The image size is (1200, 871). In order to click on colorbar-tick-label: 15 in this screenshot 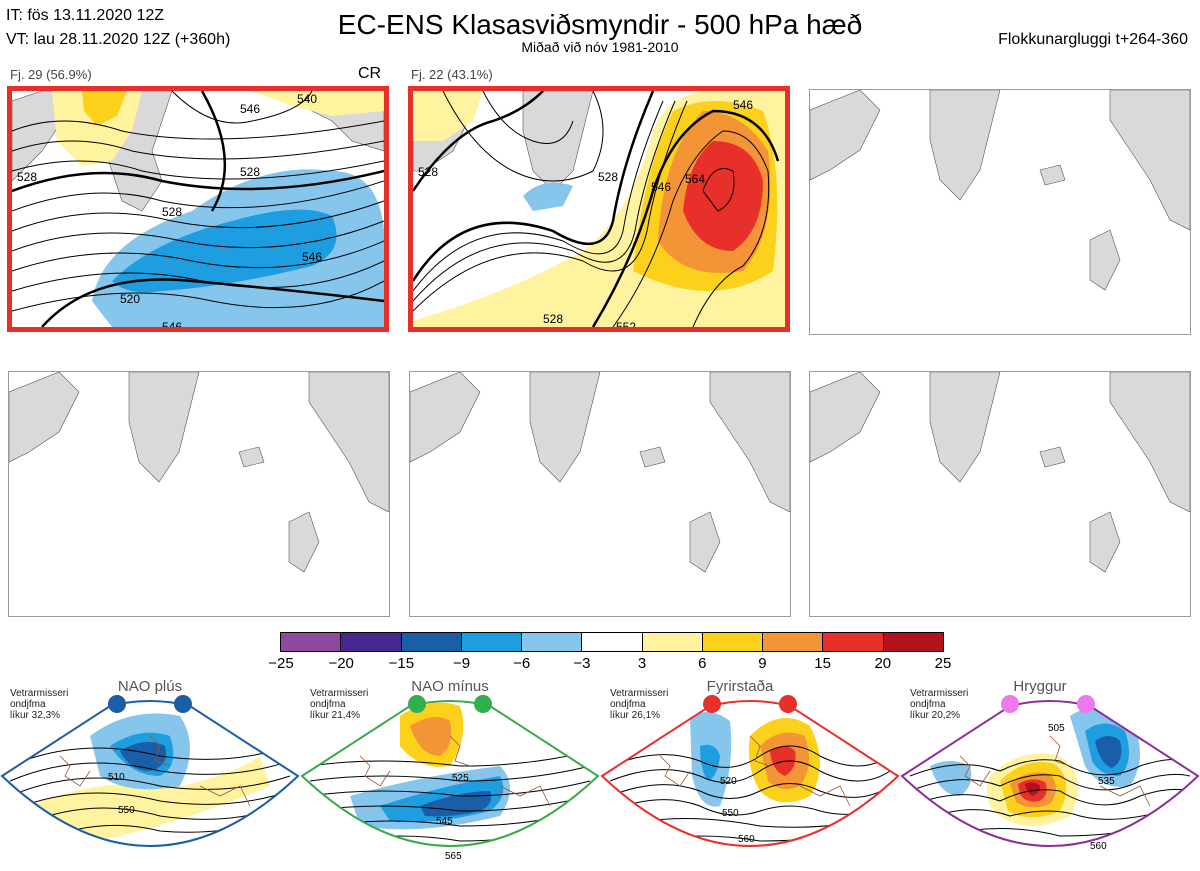, I will do `click(822, 663)`.